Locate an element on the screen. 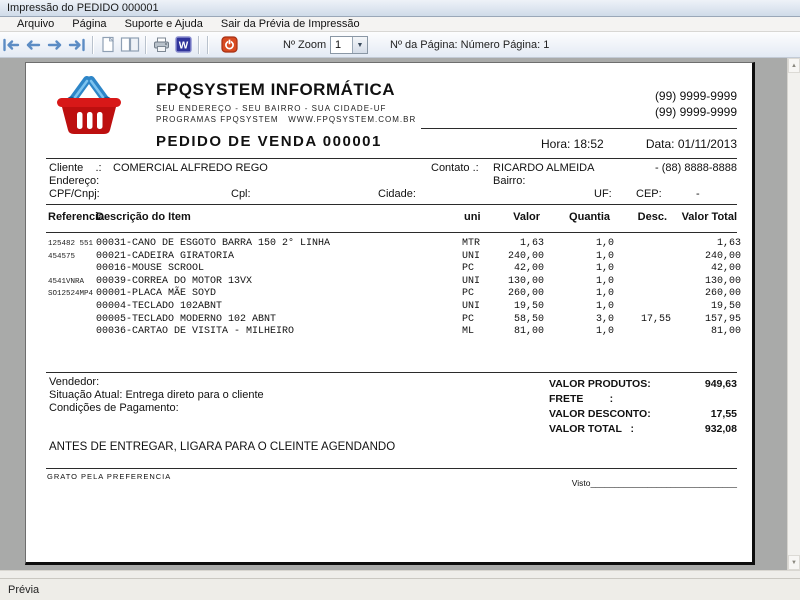 Image resolution: width=800 pixels, height=600 pixels. table-row: 00016-MOUSE SCROOL PC 42,00 1,0 42,00 is located at coordinates (391, 269).